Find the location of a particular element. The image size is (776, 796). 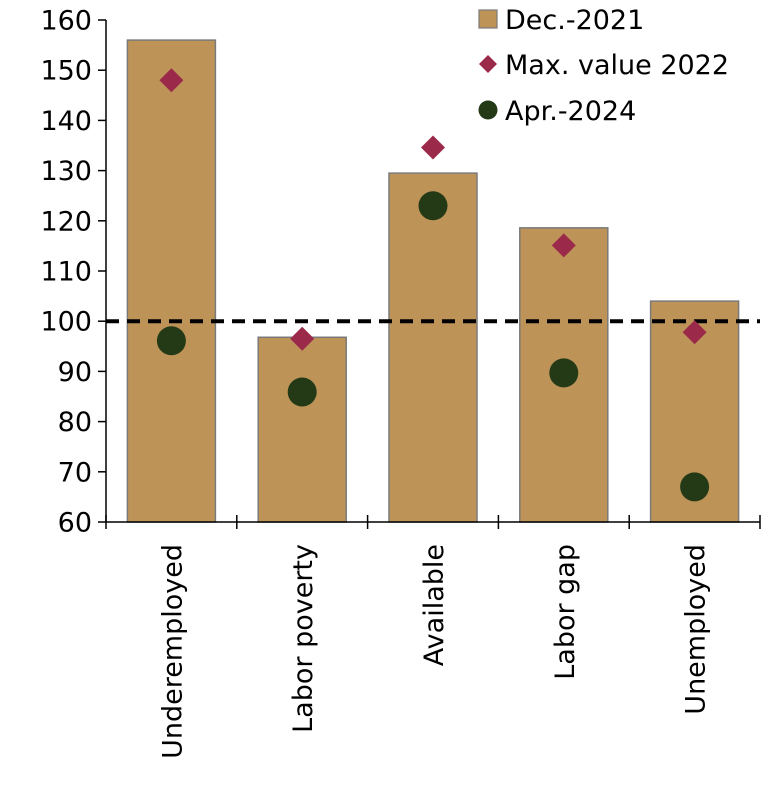

bar-underemployed is located at coordinates (171, 281).